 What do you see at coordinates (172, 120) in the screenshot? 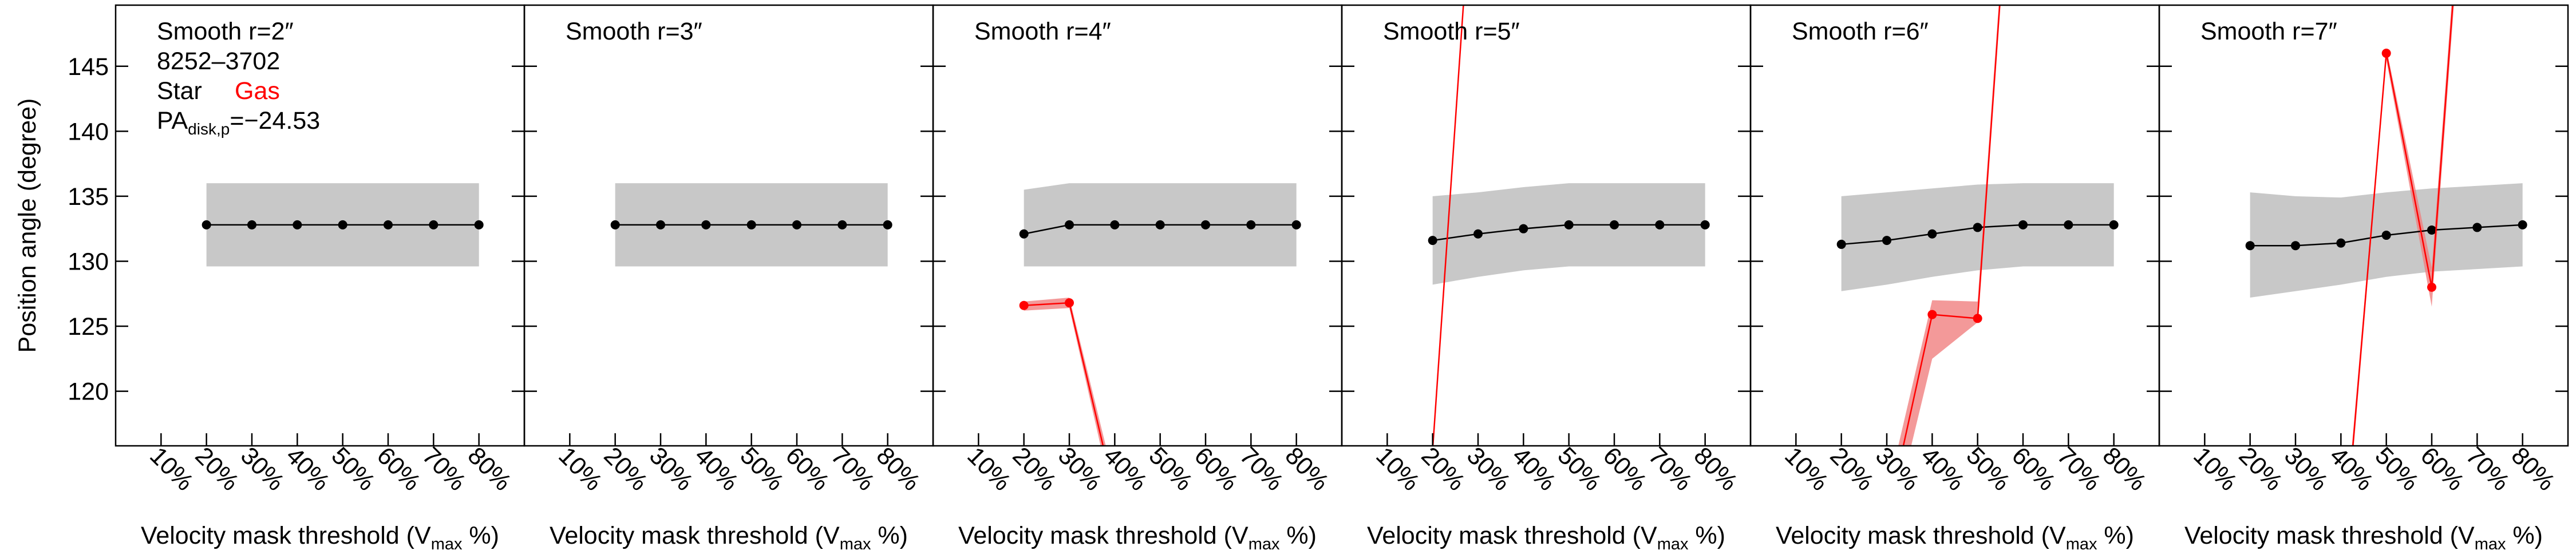
I see `annotation-text: PA` at bounding box center [172, 120].